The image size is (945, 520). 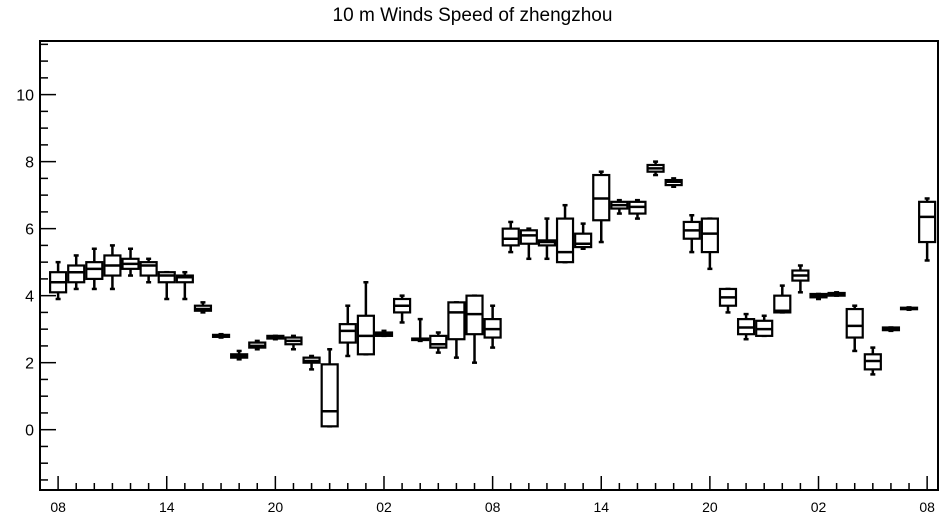 What do you see at coordinates (29, 230) in the screenshot?
I see `y-tick-label: 6` at bounding box center [29, 230].